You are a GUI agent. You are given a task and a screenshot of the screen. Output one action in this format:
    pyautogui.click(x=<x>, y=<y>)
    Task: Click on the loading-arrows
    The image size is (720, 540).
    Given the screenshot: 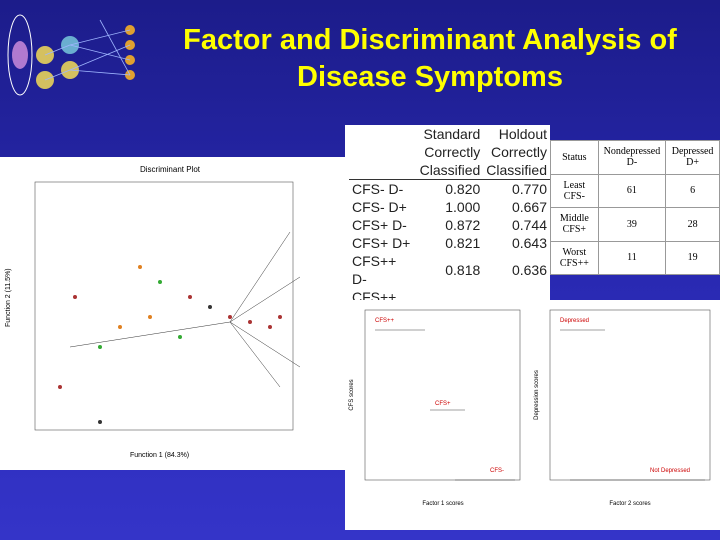 What is the action you would take?
    pyautogui.click(x=185, y=309)
    